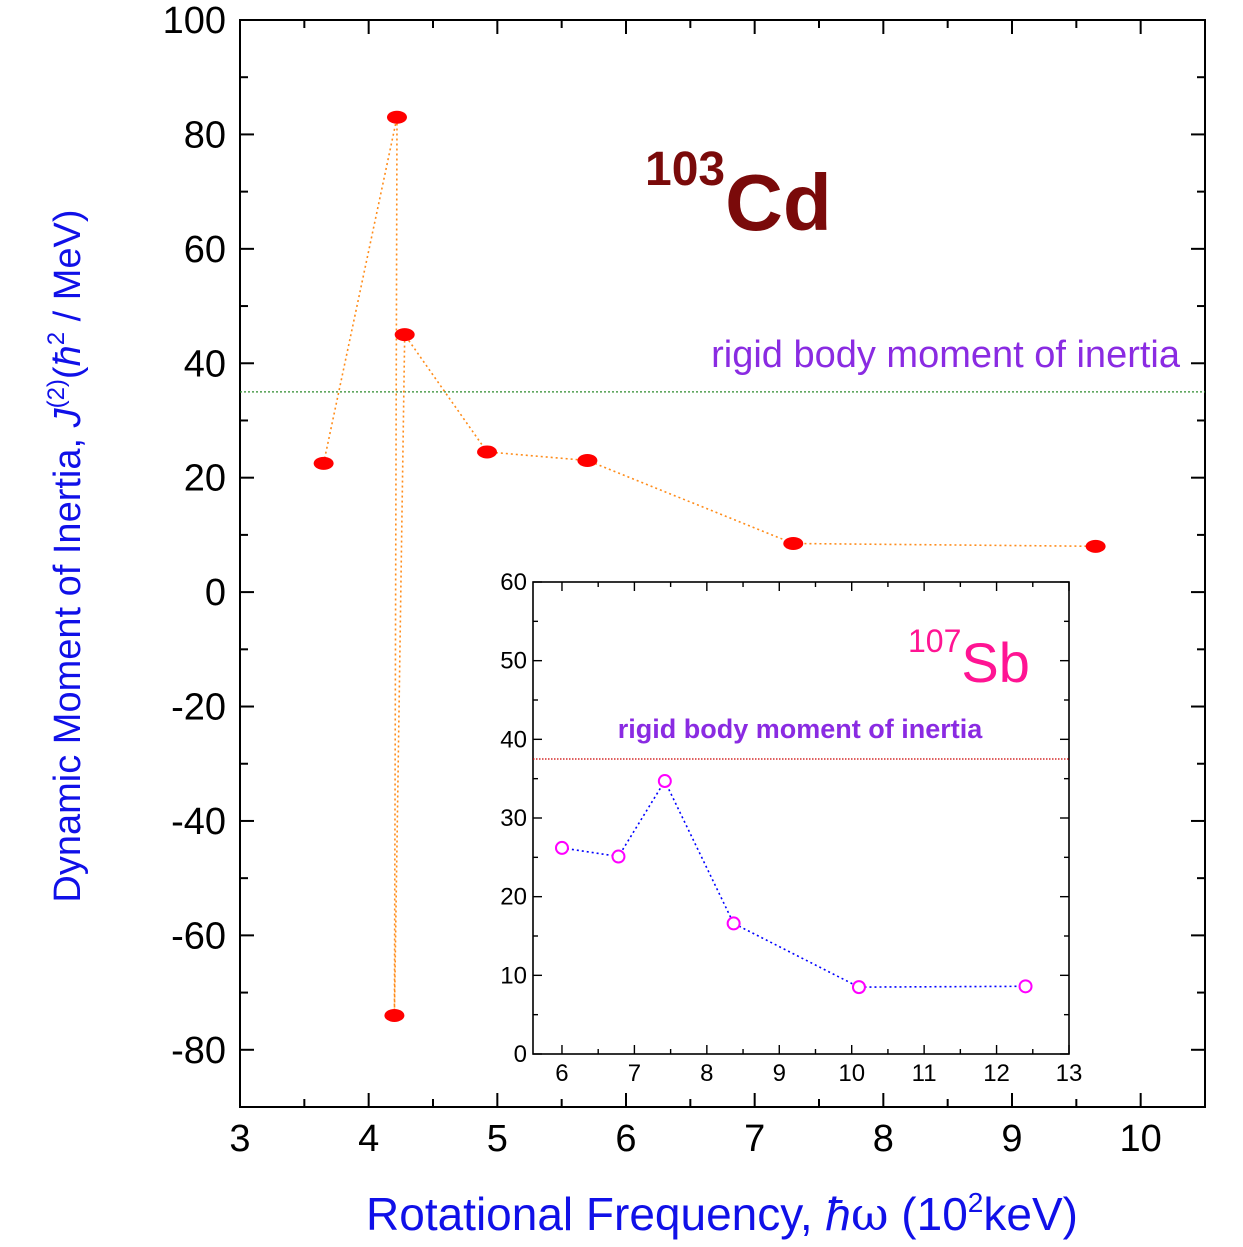 The width and height of the screenshot is (1243, 1247). Describe the element at coordinates (870, 1214) in the screenshot. I see `x-axis-label-omega: ω` at that location.